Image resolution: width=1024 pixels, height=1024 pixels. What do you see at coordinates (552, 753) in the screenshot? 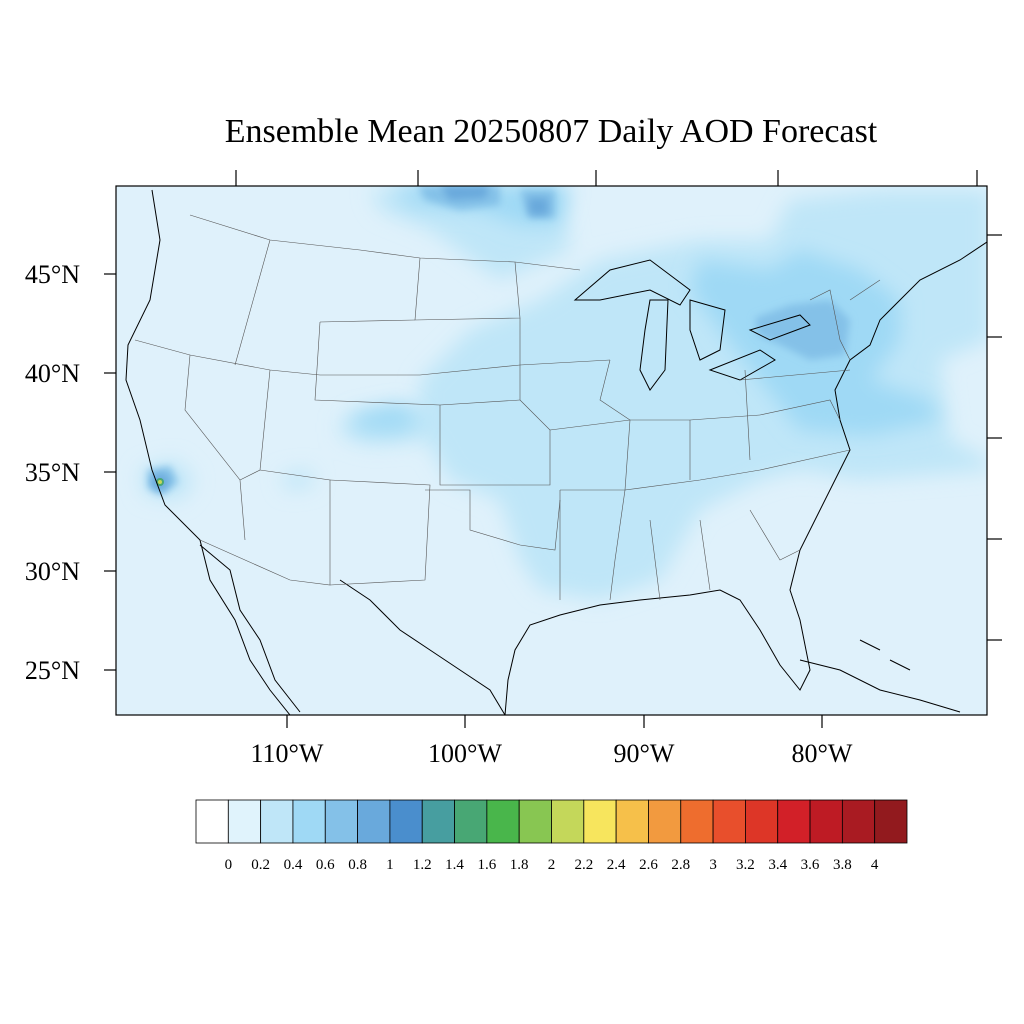
I see `longitude-labels: 110°W 100°W 90°W 80°W` at bounding box center [552, 753].